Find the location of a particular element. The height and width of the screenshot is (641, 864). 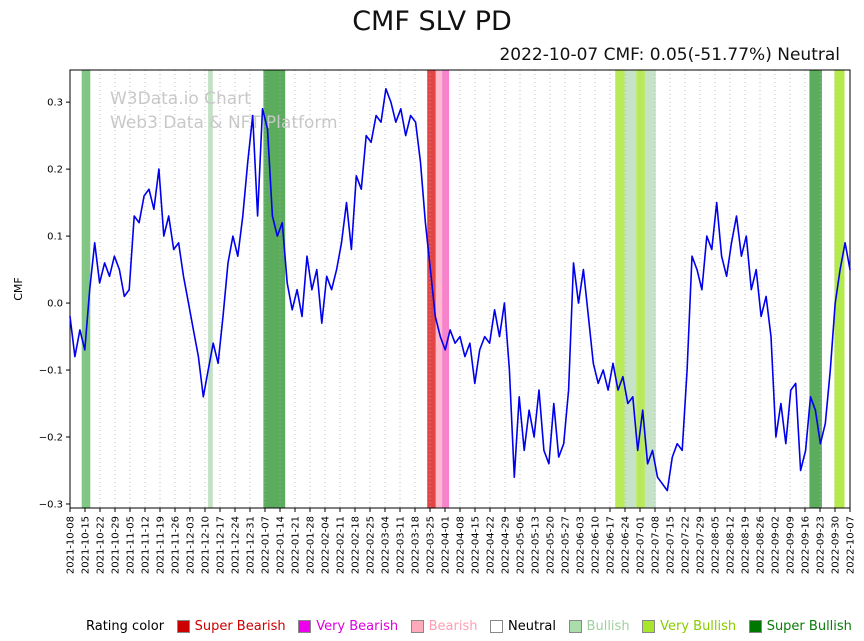

legend-item: Very Bearish is located at coordinates (348, 626).